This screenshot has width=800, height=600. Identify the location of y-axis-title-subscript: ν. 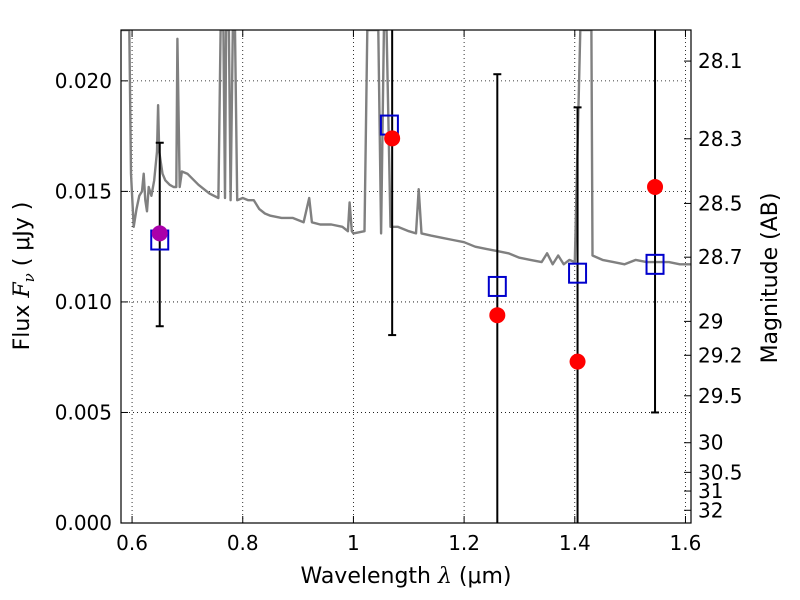
(29, 277).